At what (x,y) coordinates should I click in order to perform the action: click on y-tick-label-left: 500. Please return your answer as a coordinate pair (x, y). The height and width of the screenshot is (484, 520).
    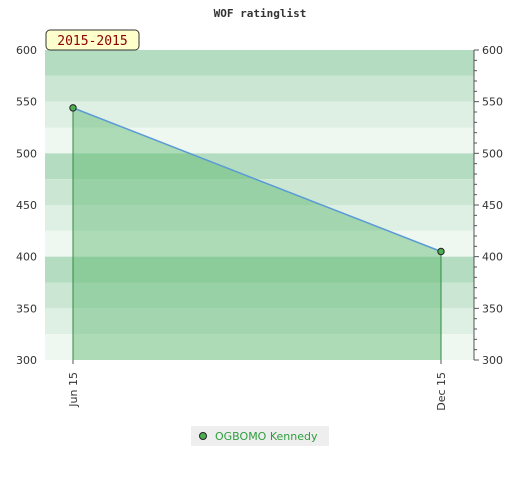
    Looking at the image, I should click on (26, 153).